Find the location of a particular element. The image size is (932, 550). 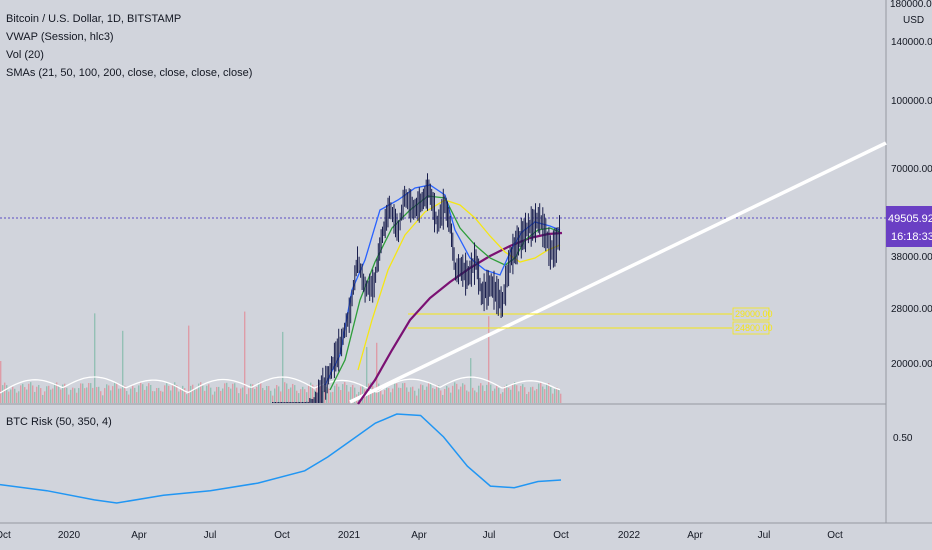

indicator-vwap: VWAP (Session, hlc3) is located at coordinates (60, 37).